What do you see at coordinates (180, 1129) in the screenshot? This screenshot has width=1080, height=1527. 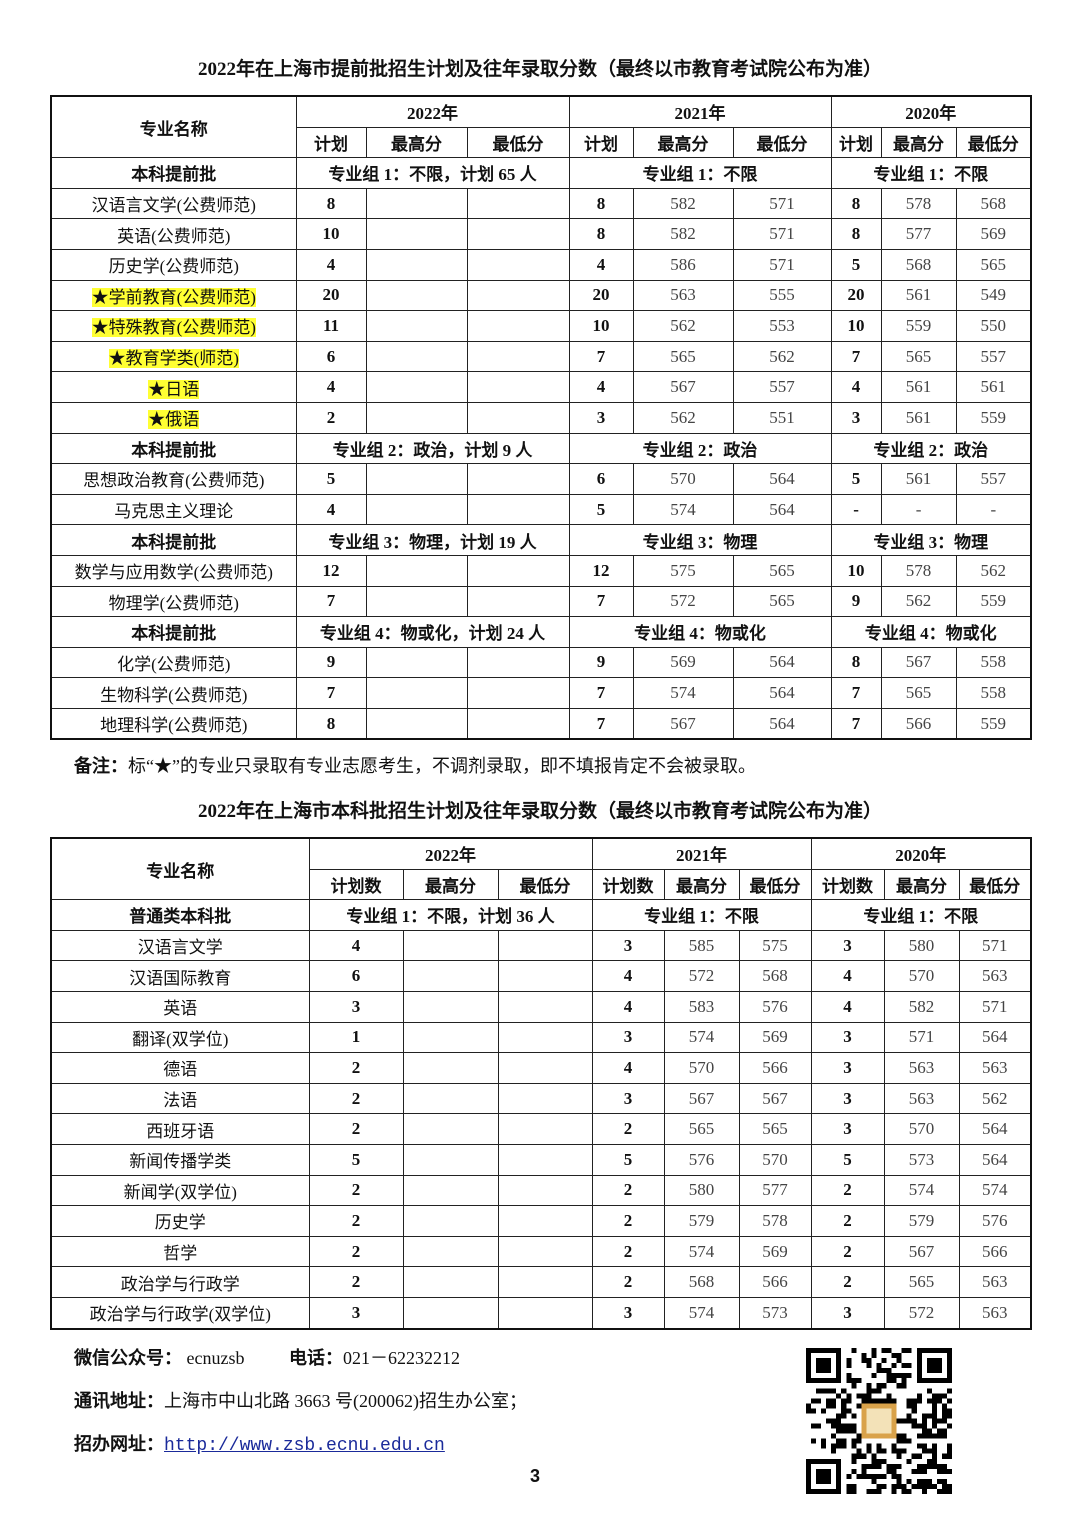 I see `major-name: 西班牙语` at bounding box center [180, 1129].